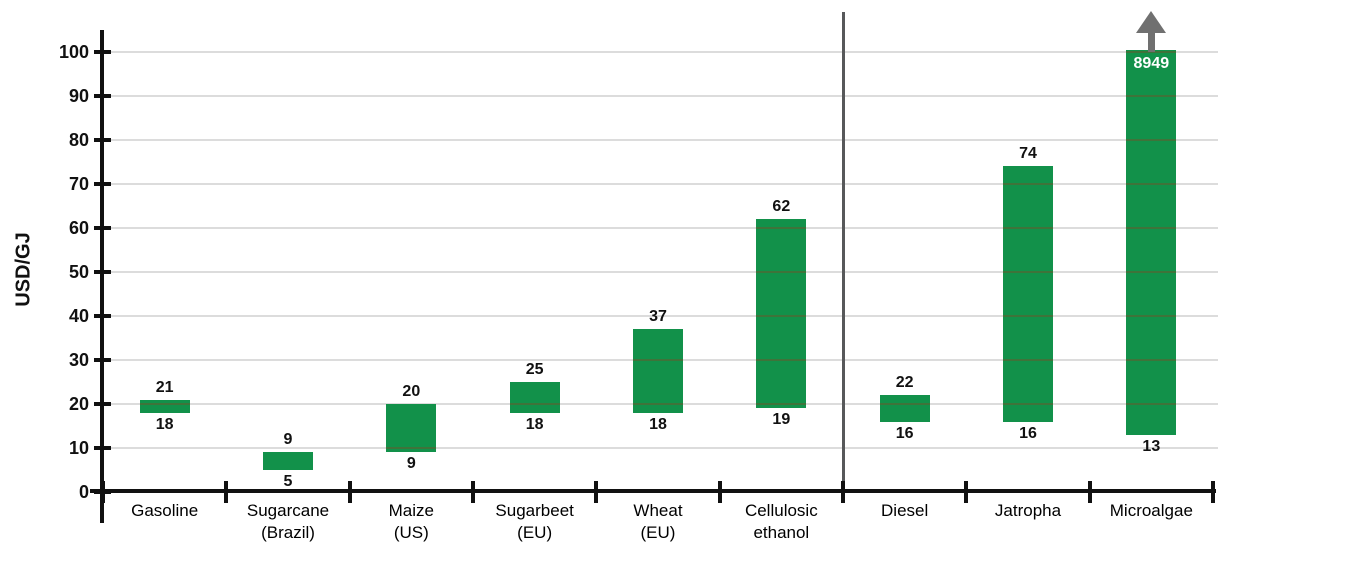  What do you see at coordinates (411, 464) in the screenshot?
I see `bar-min-value-maize-us: 9` at bounding box center [411, 464].